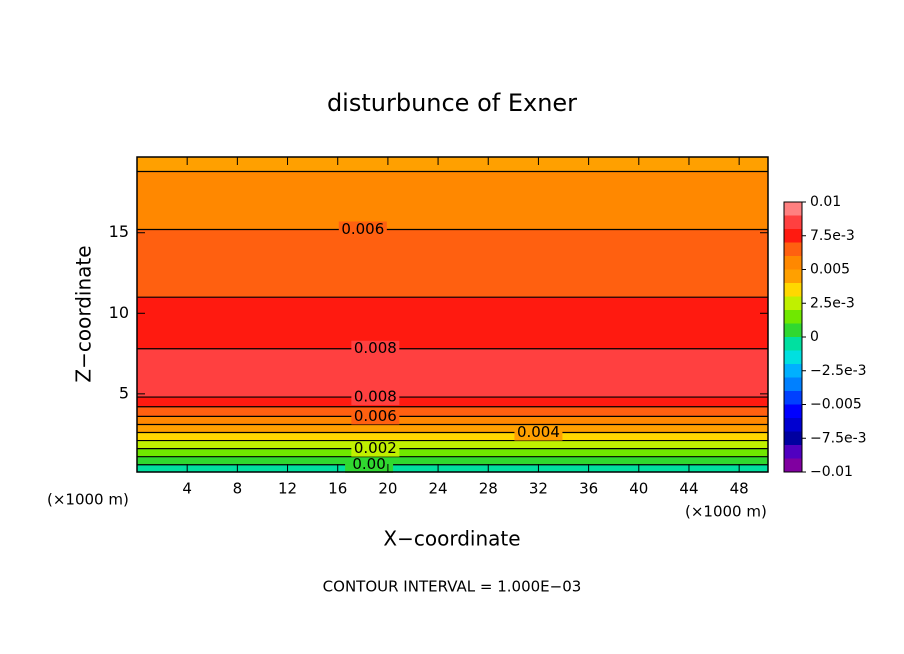 The width and height of the screenshot is (904, 654). I want to click on contour-label: 0.002, so click(375, 448).